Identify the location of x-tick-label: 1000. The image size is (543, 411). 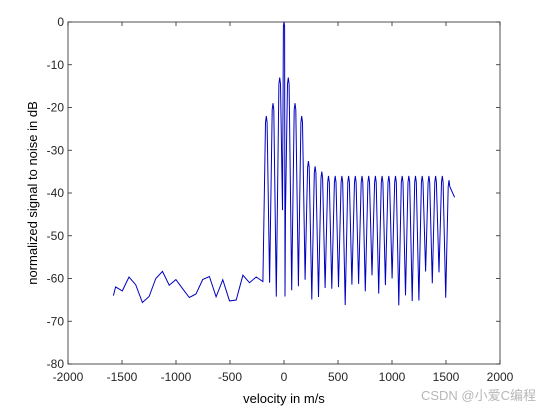
(392, 377).